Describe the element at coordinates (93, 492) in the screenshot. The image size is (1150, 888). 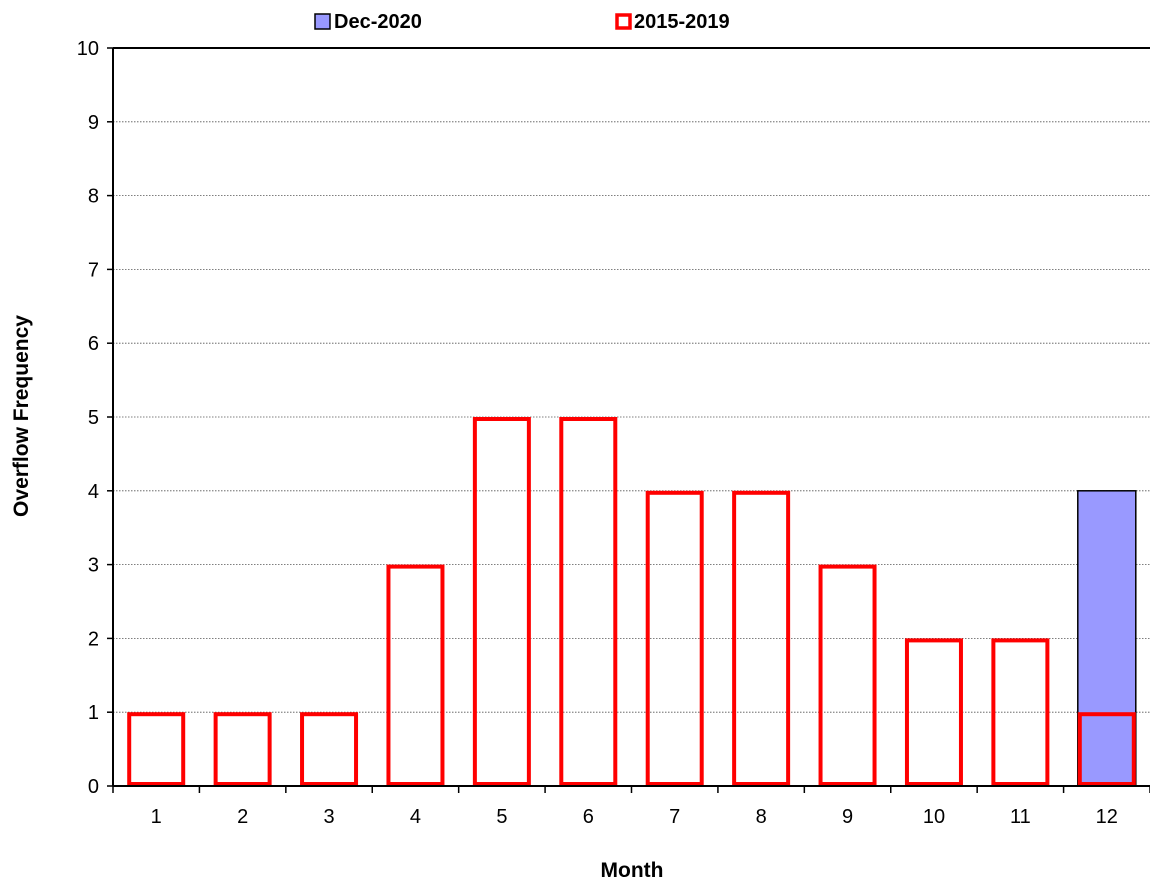
I see `y-tick-label-4: 4` at that location.